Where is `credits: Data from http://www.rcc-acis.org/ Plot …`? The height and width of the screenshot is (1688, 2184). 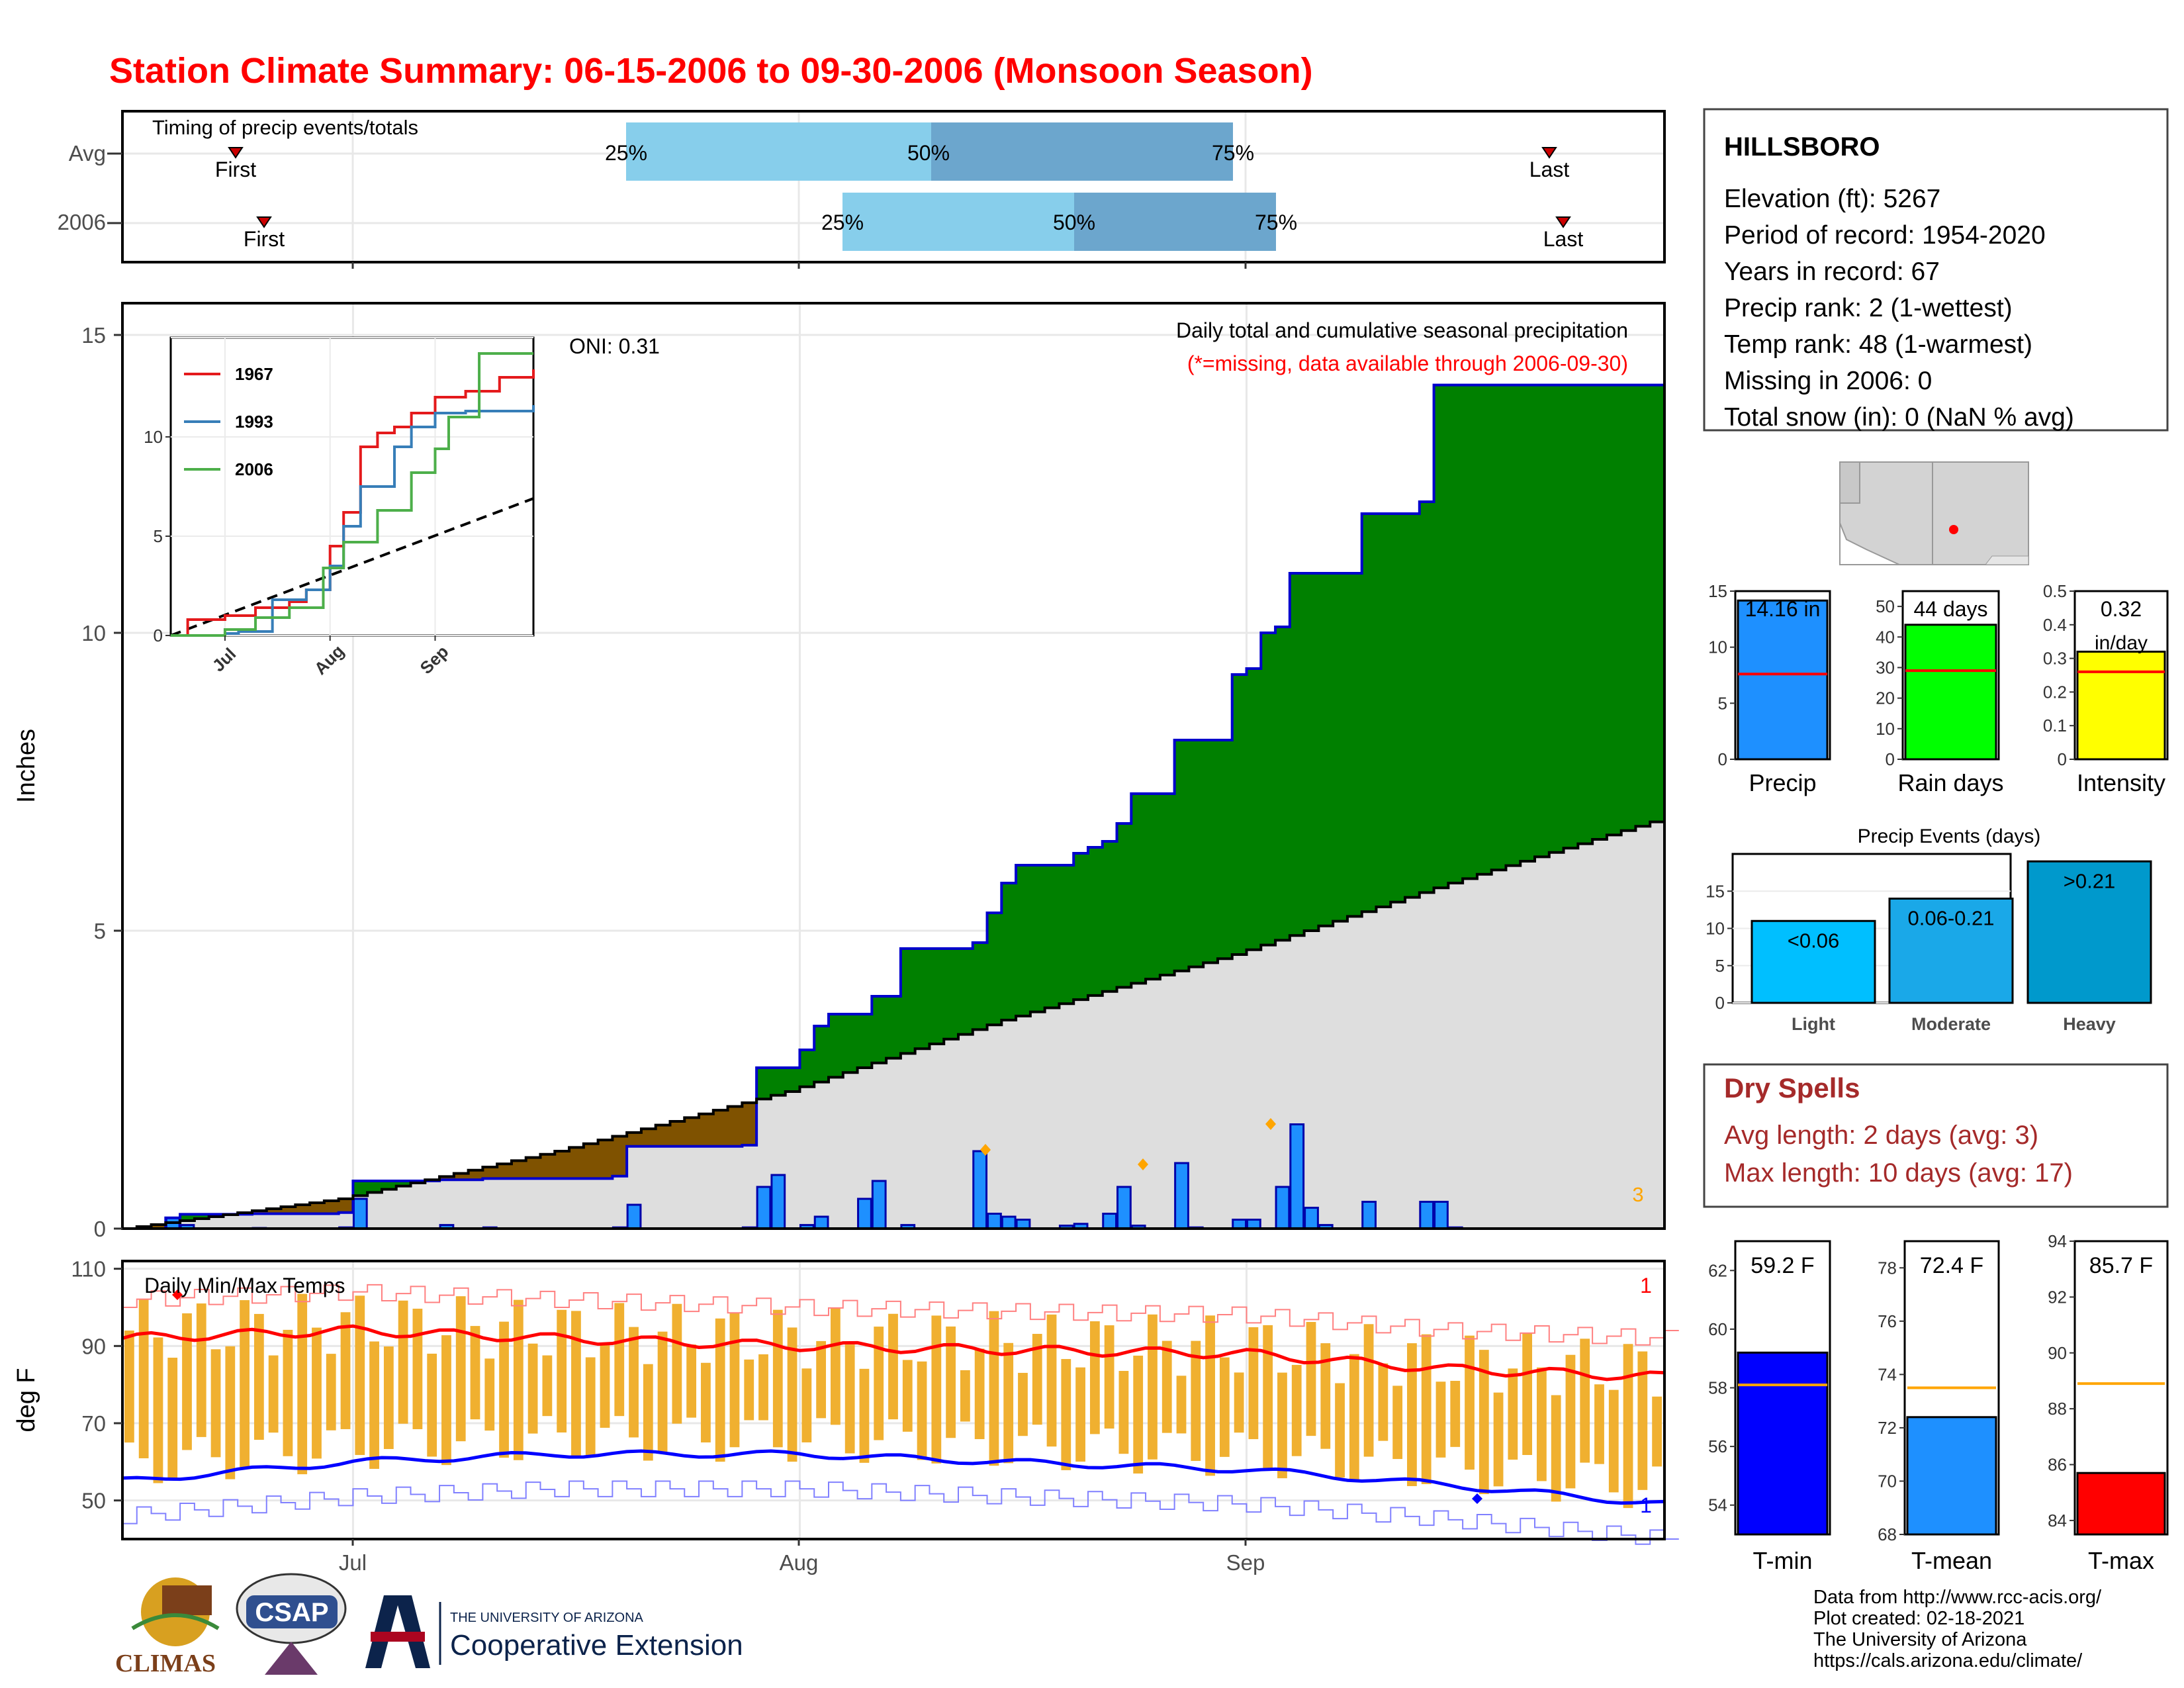 credits: Data from http://www.rcc-acis.org/ Plot … is located at coordinates (1957, 1629).